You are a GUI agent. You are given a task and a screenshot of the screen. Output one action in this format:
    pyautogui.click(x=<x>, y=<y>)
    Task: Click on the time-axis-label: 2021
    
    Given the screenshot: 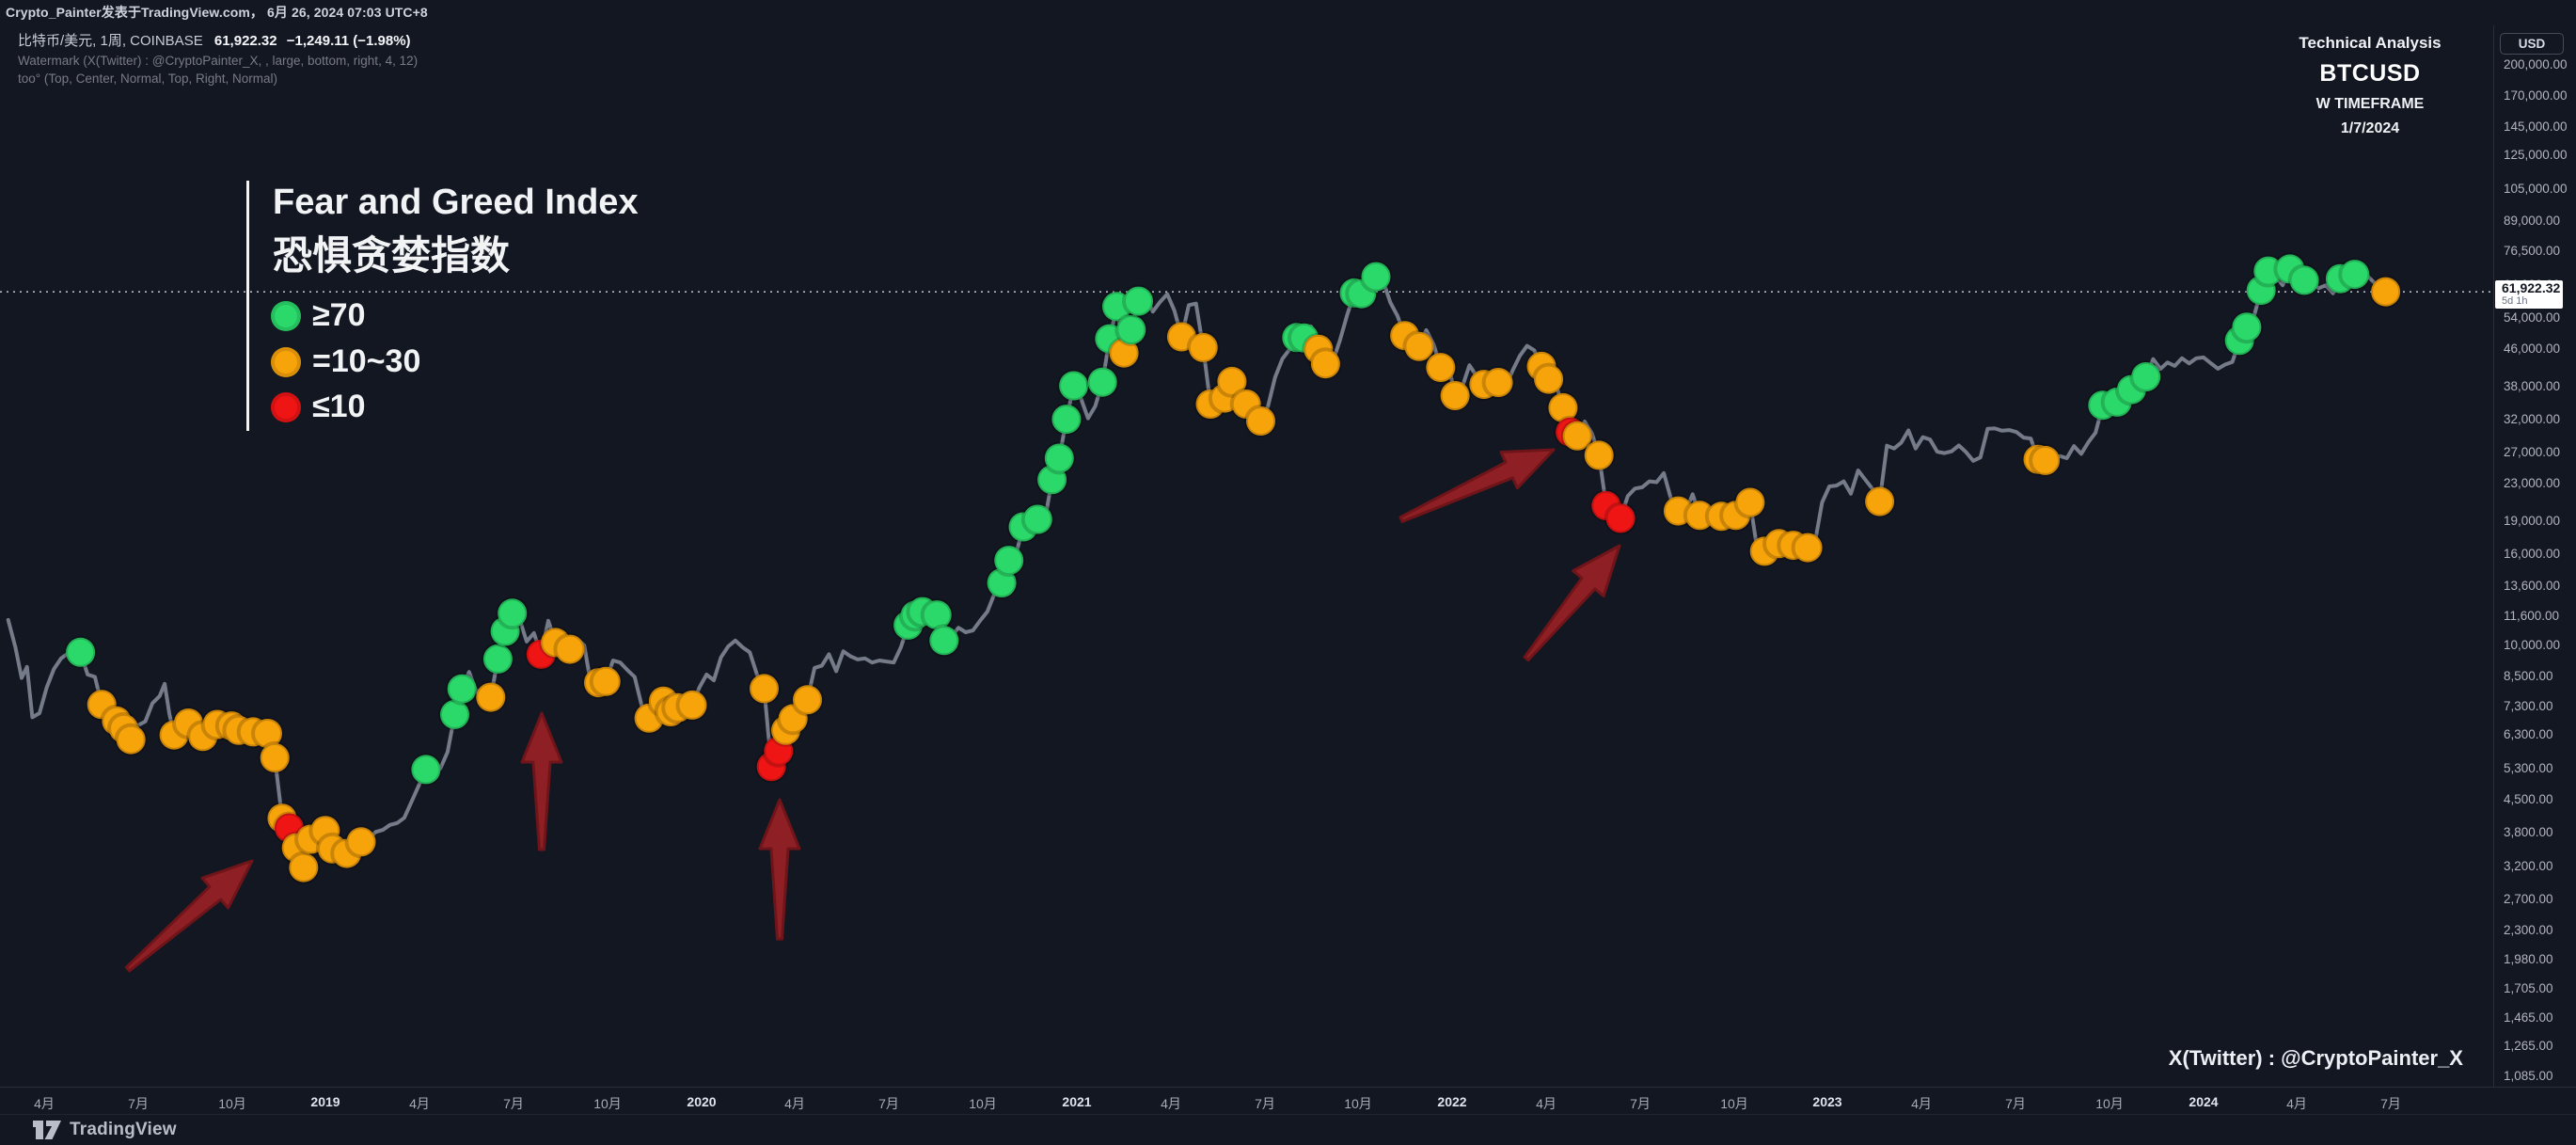 What is the action you would take?
    pyautogui.click(x=1077, y=1101)
    